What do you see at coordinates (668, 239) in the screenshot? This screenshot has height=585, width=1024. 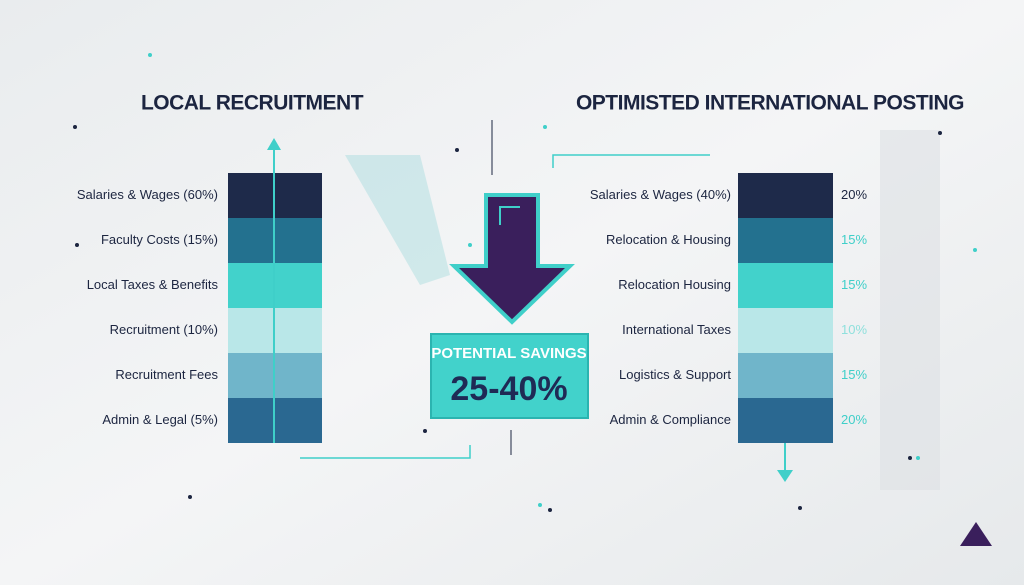 I see `segment-label: Relocation & Housing` at bounding box center [668, 239].